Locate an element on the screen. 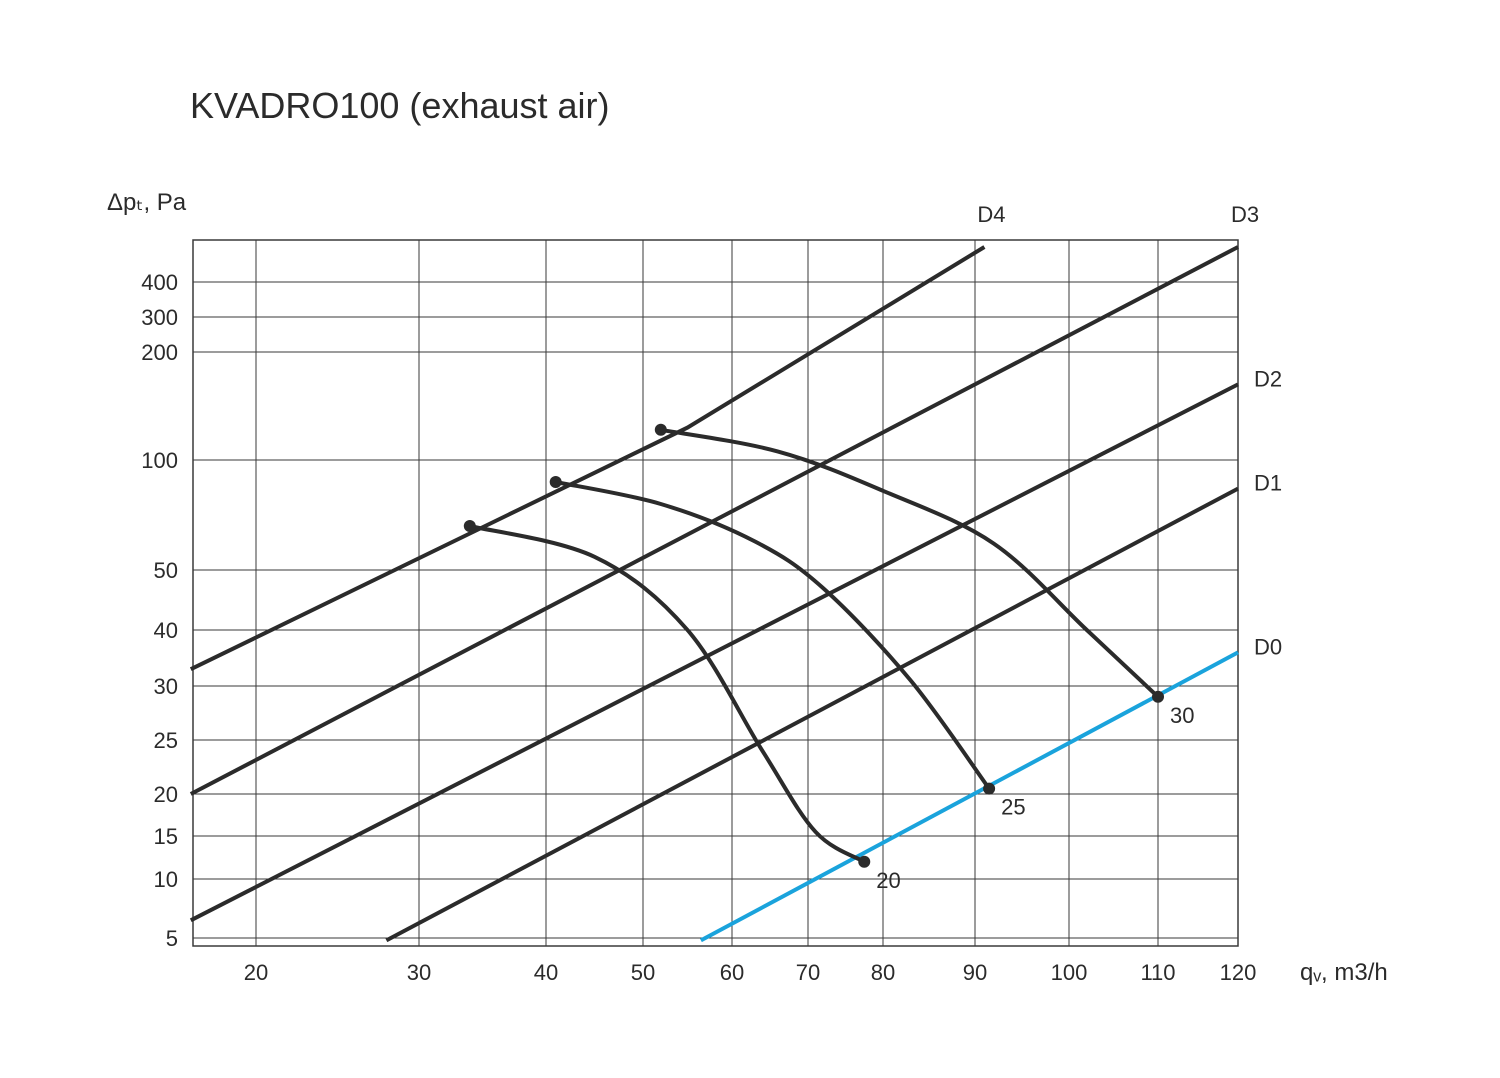  x-tick-label: 50 is located at coordinates (643, 972).